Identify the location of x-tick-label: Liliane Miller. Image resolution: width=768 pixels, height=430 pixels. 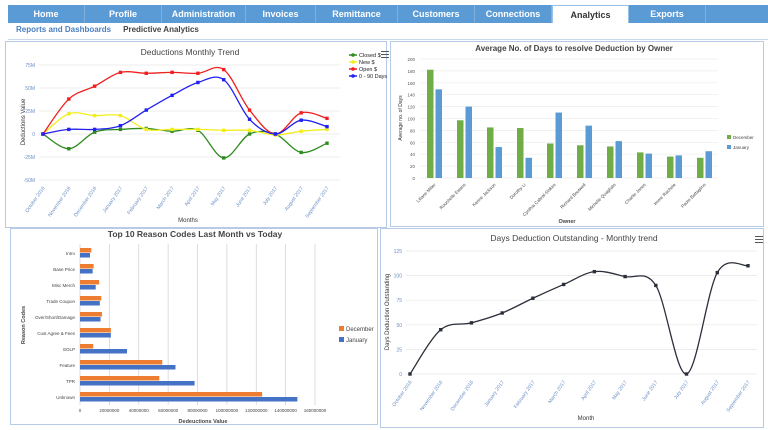
(426, 193).